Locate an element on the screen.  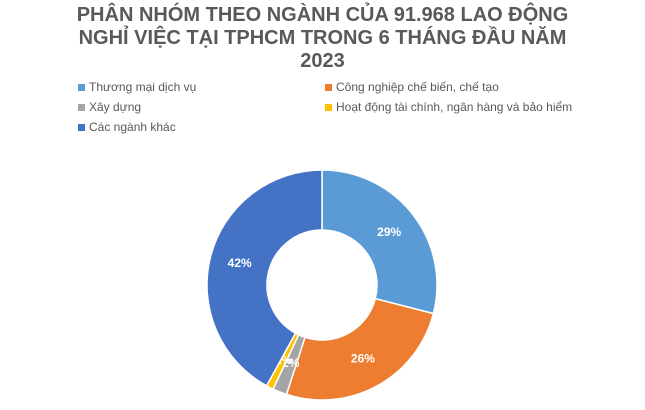
data-label: 42% is located at coordinates (240, 263).